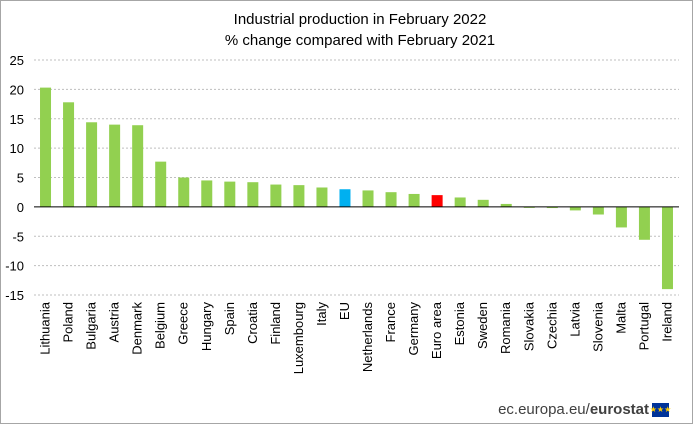 This screenshot has width=693, height=424. What do you see at coordinates (575, 208) in the screenshot?
I see `bar-latvia` at bounding box center [575, 208].